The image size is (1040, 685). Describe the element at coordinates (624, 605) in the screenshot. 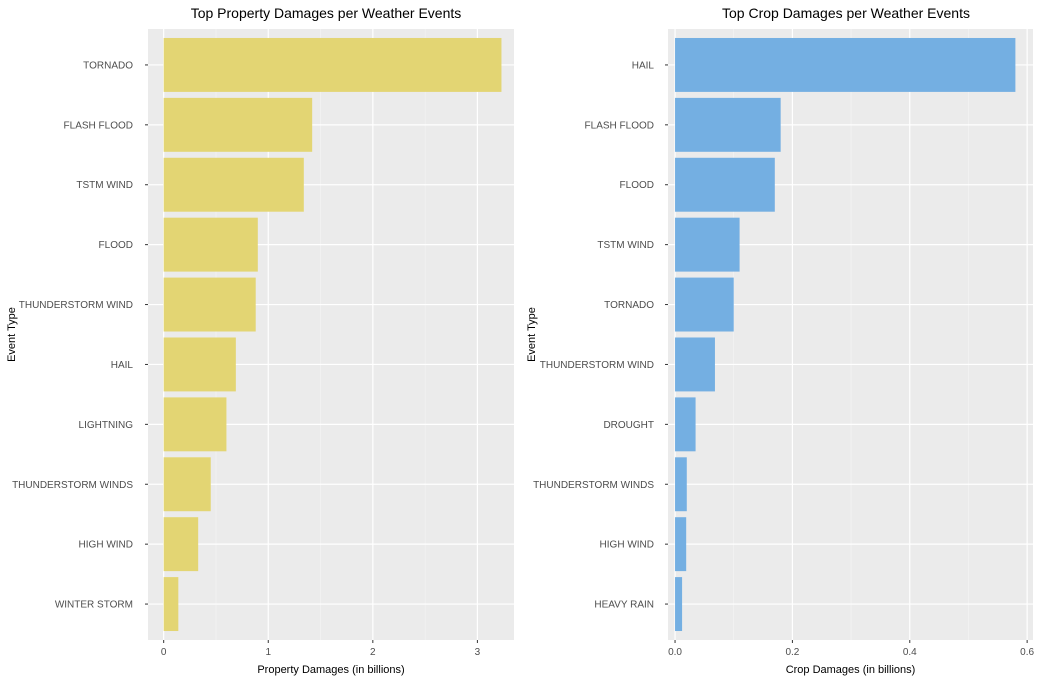

I see `y-tick-label: HEAVY RAIN` at that location.